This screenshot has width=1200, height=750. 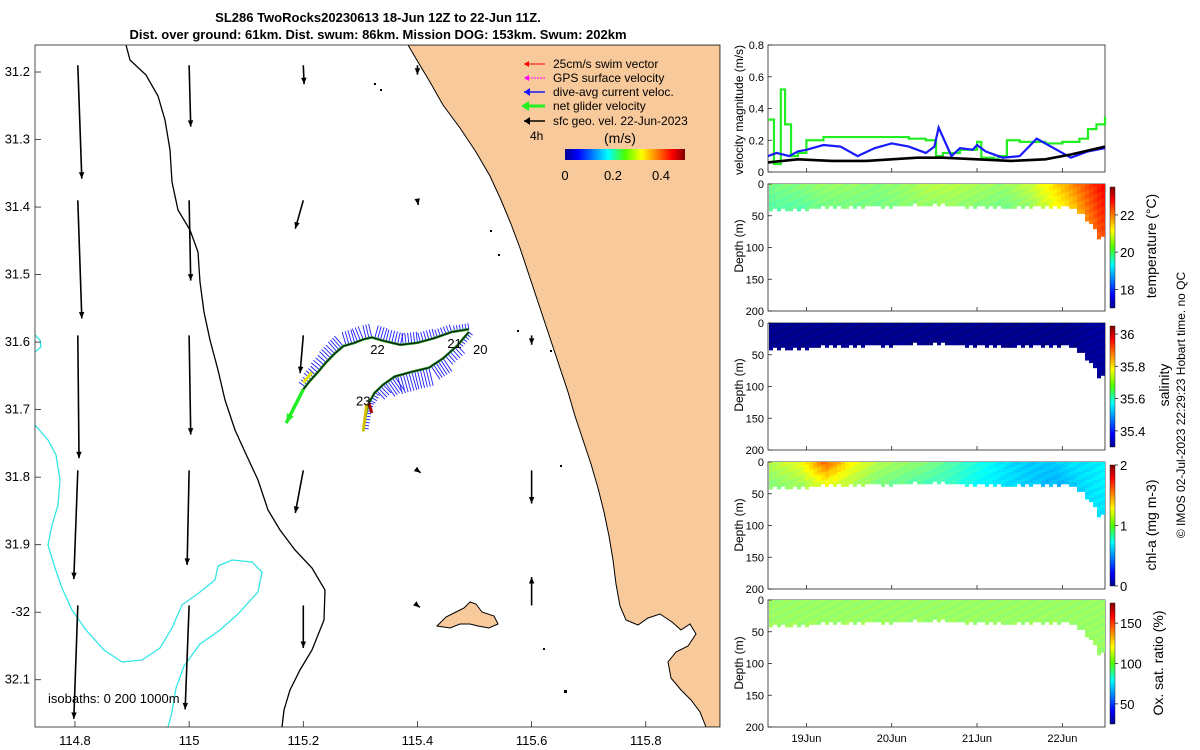 I want to click on velocity-ytick-label: 0, so click(x=761, y=173).